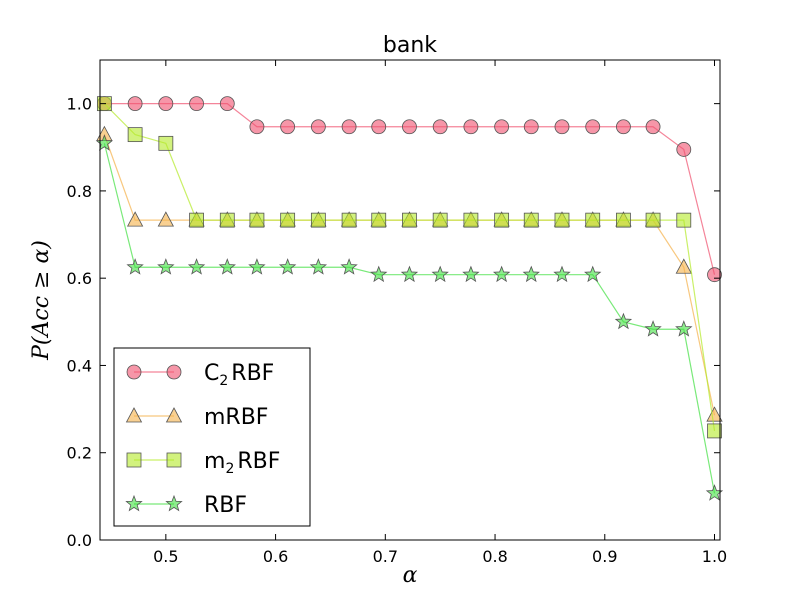 The width and height of the screenshot is (800, 600). I want to click on legend-item-mRBF: mRBF, so click(196, 417).